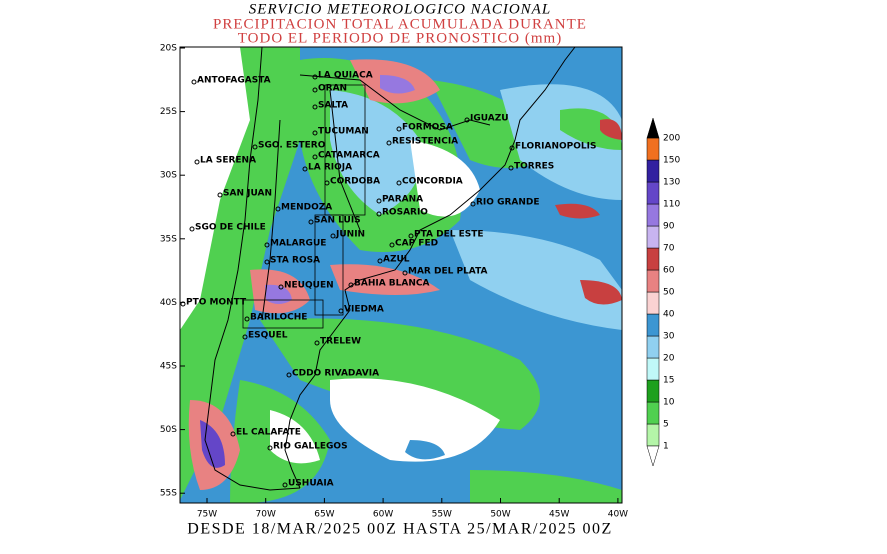 The image size is (887, 554). Describe the element at coordinates (432, 182) in the screenshot. I see `city-label: CONCORDIA` at that location.